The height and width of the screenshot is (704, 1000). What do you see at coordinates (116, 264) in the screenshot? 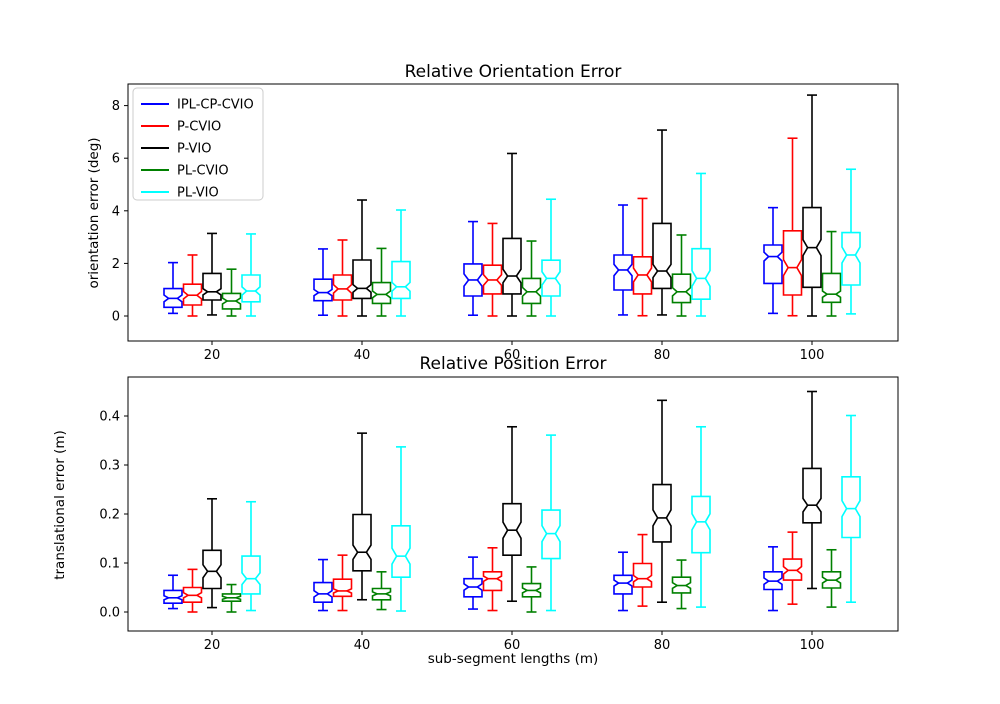
I see `y-tick-label: 2` at bounding box center [116, 264].